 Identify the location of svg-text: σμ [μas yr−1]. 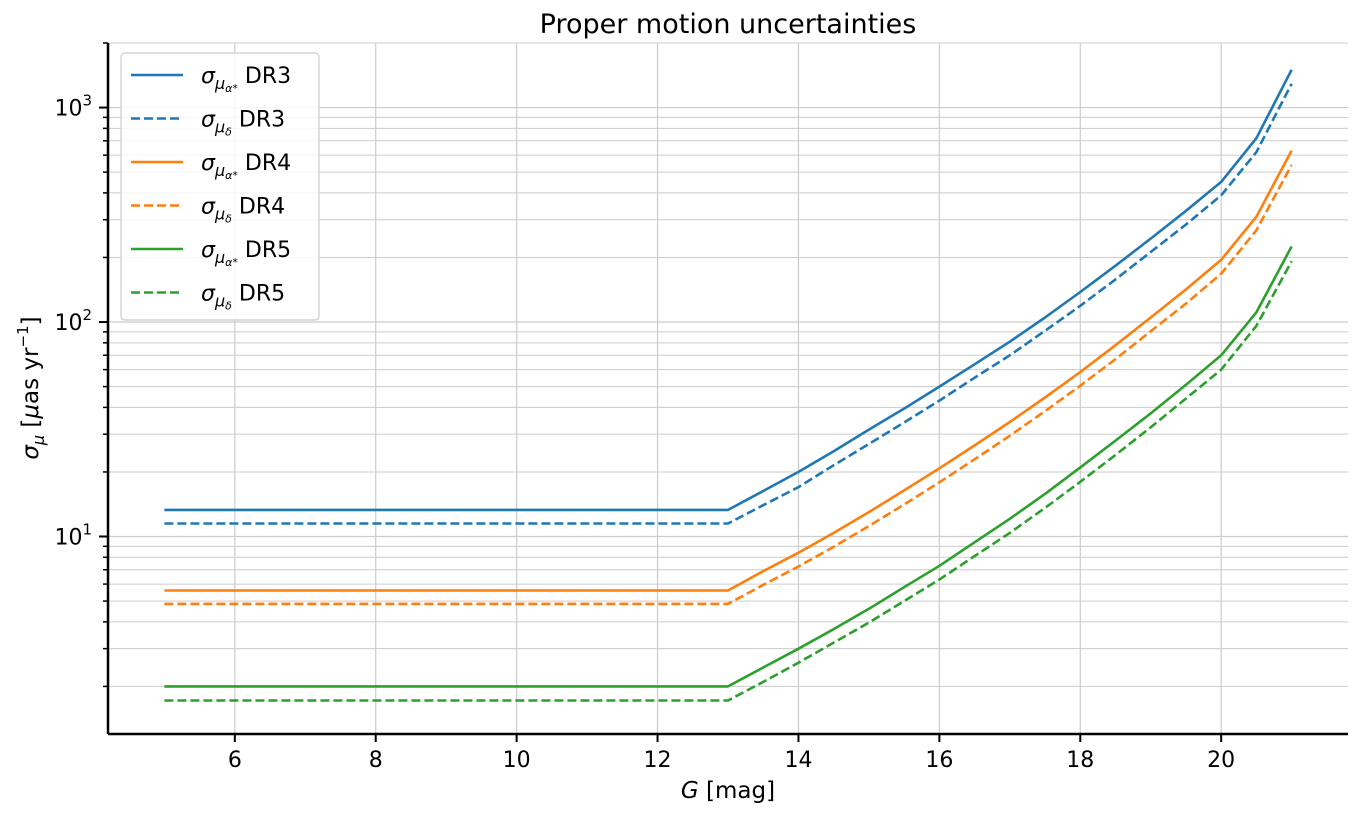
(31, 387).